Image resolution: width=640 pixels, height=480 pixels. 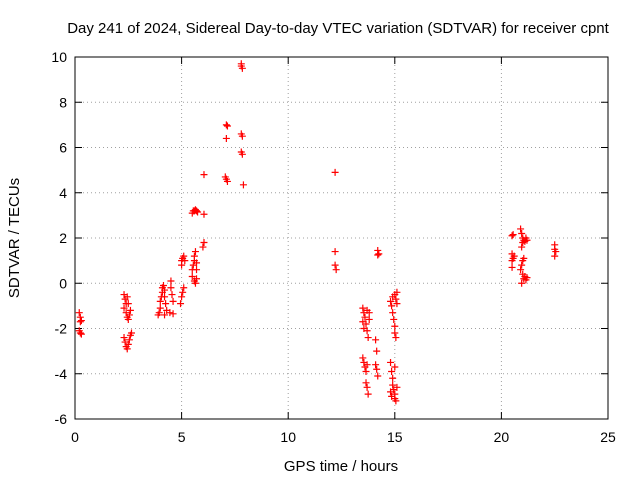 I want to click on x-axis-label: GPS time / hours, so click(x=341, y=466).